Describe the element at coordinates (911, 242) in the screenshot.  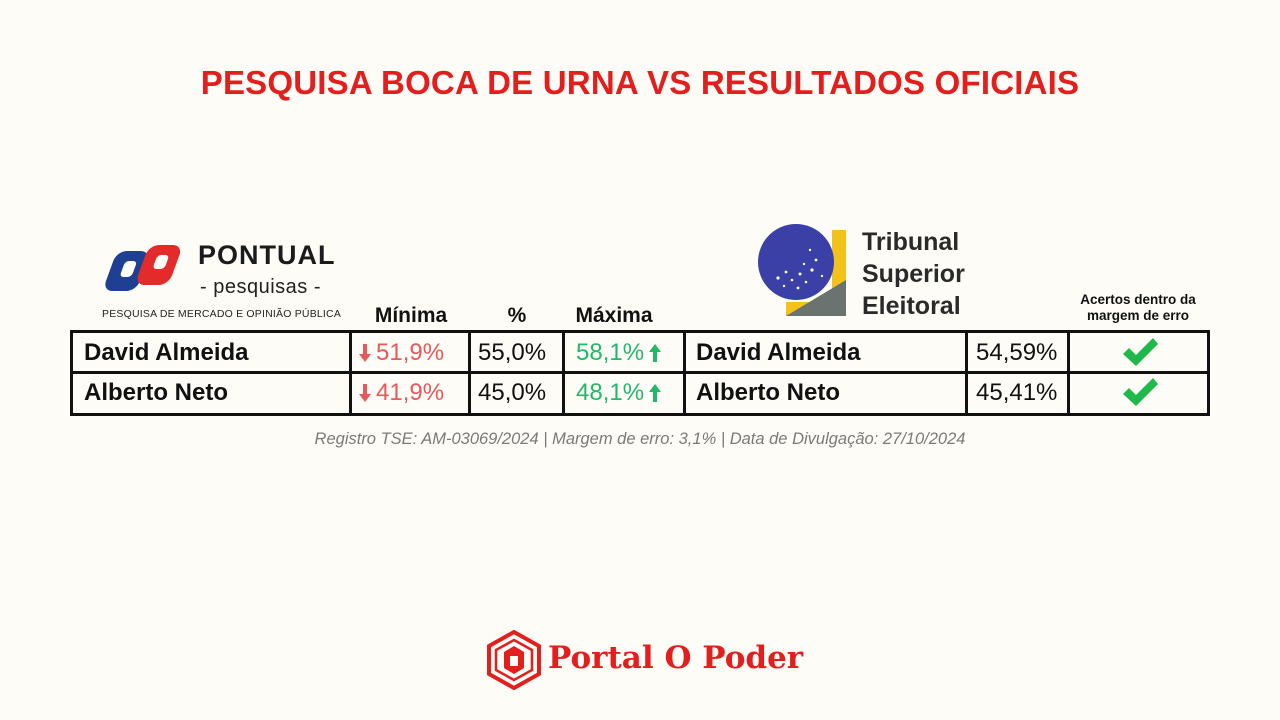
I see `tse-name-line1: Tribunal` at that location.